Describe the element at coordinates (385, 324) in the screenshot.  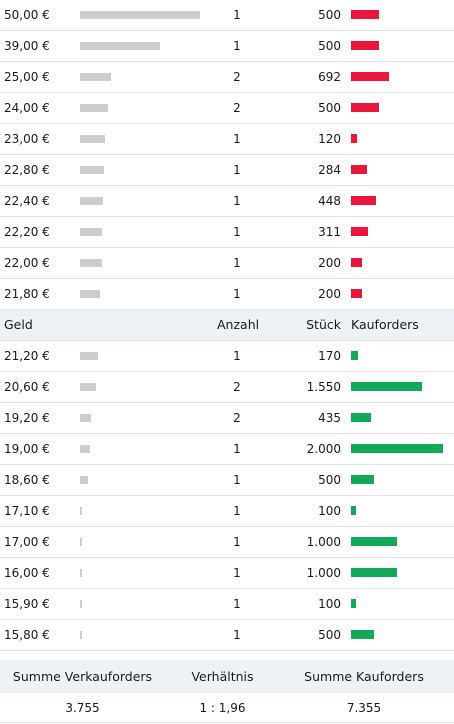
I see `column-header-kauforders: Kauforders` at that location.